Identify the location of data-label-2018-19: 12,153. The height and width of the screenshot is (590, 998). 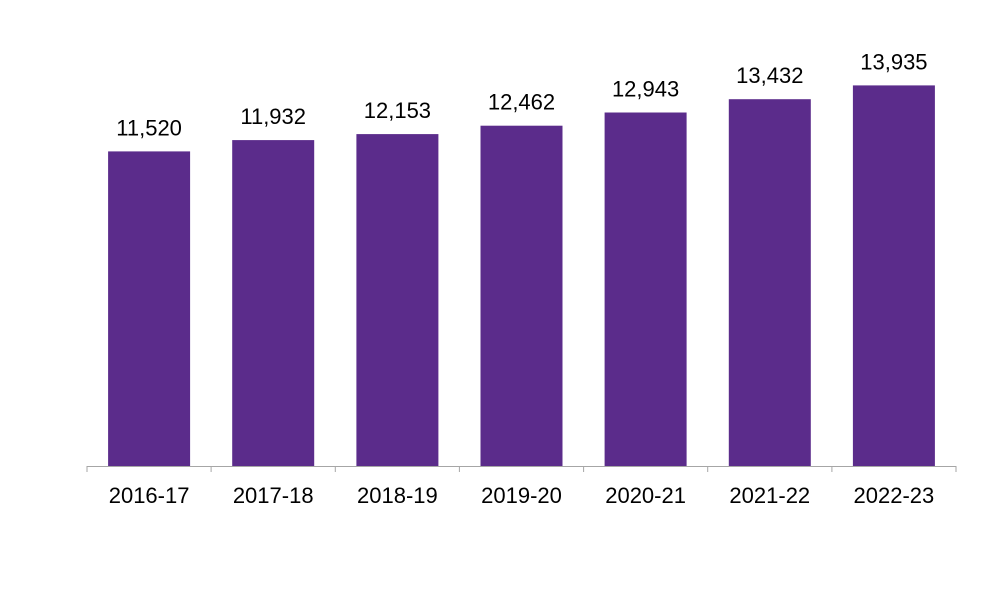
(397, 110).